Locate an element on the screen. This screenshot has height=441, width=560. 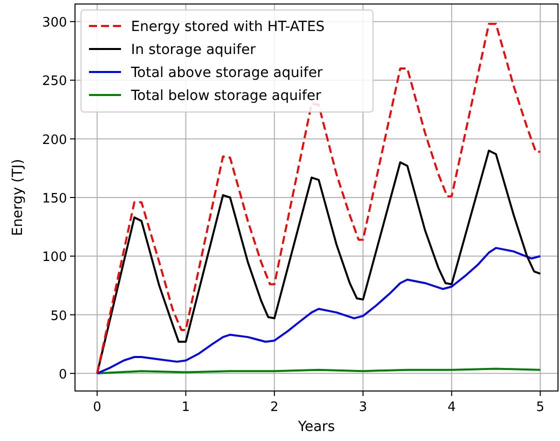
x-tick-label: 2 is located at coordinates (274, 407).